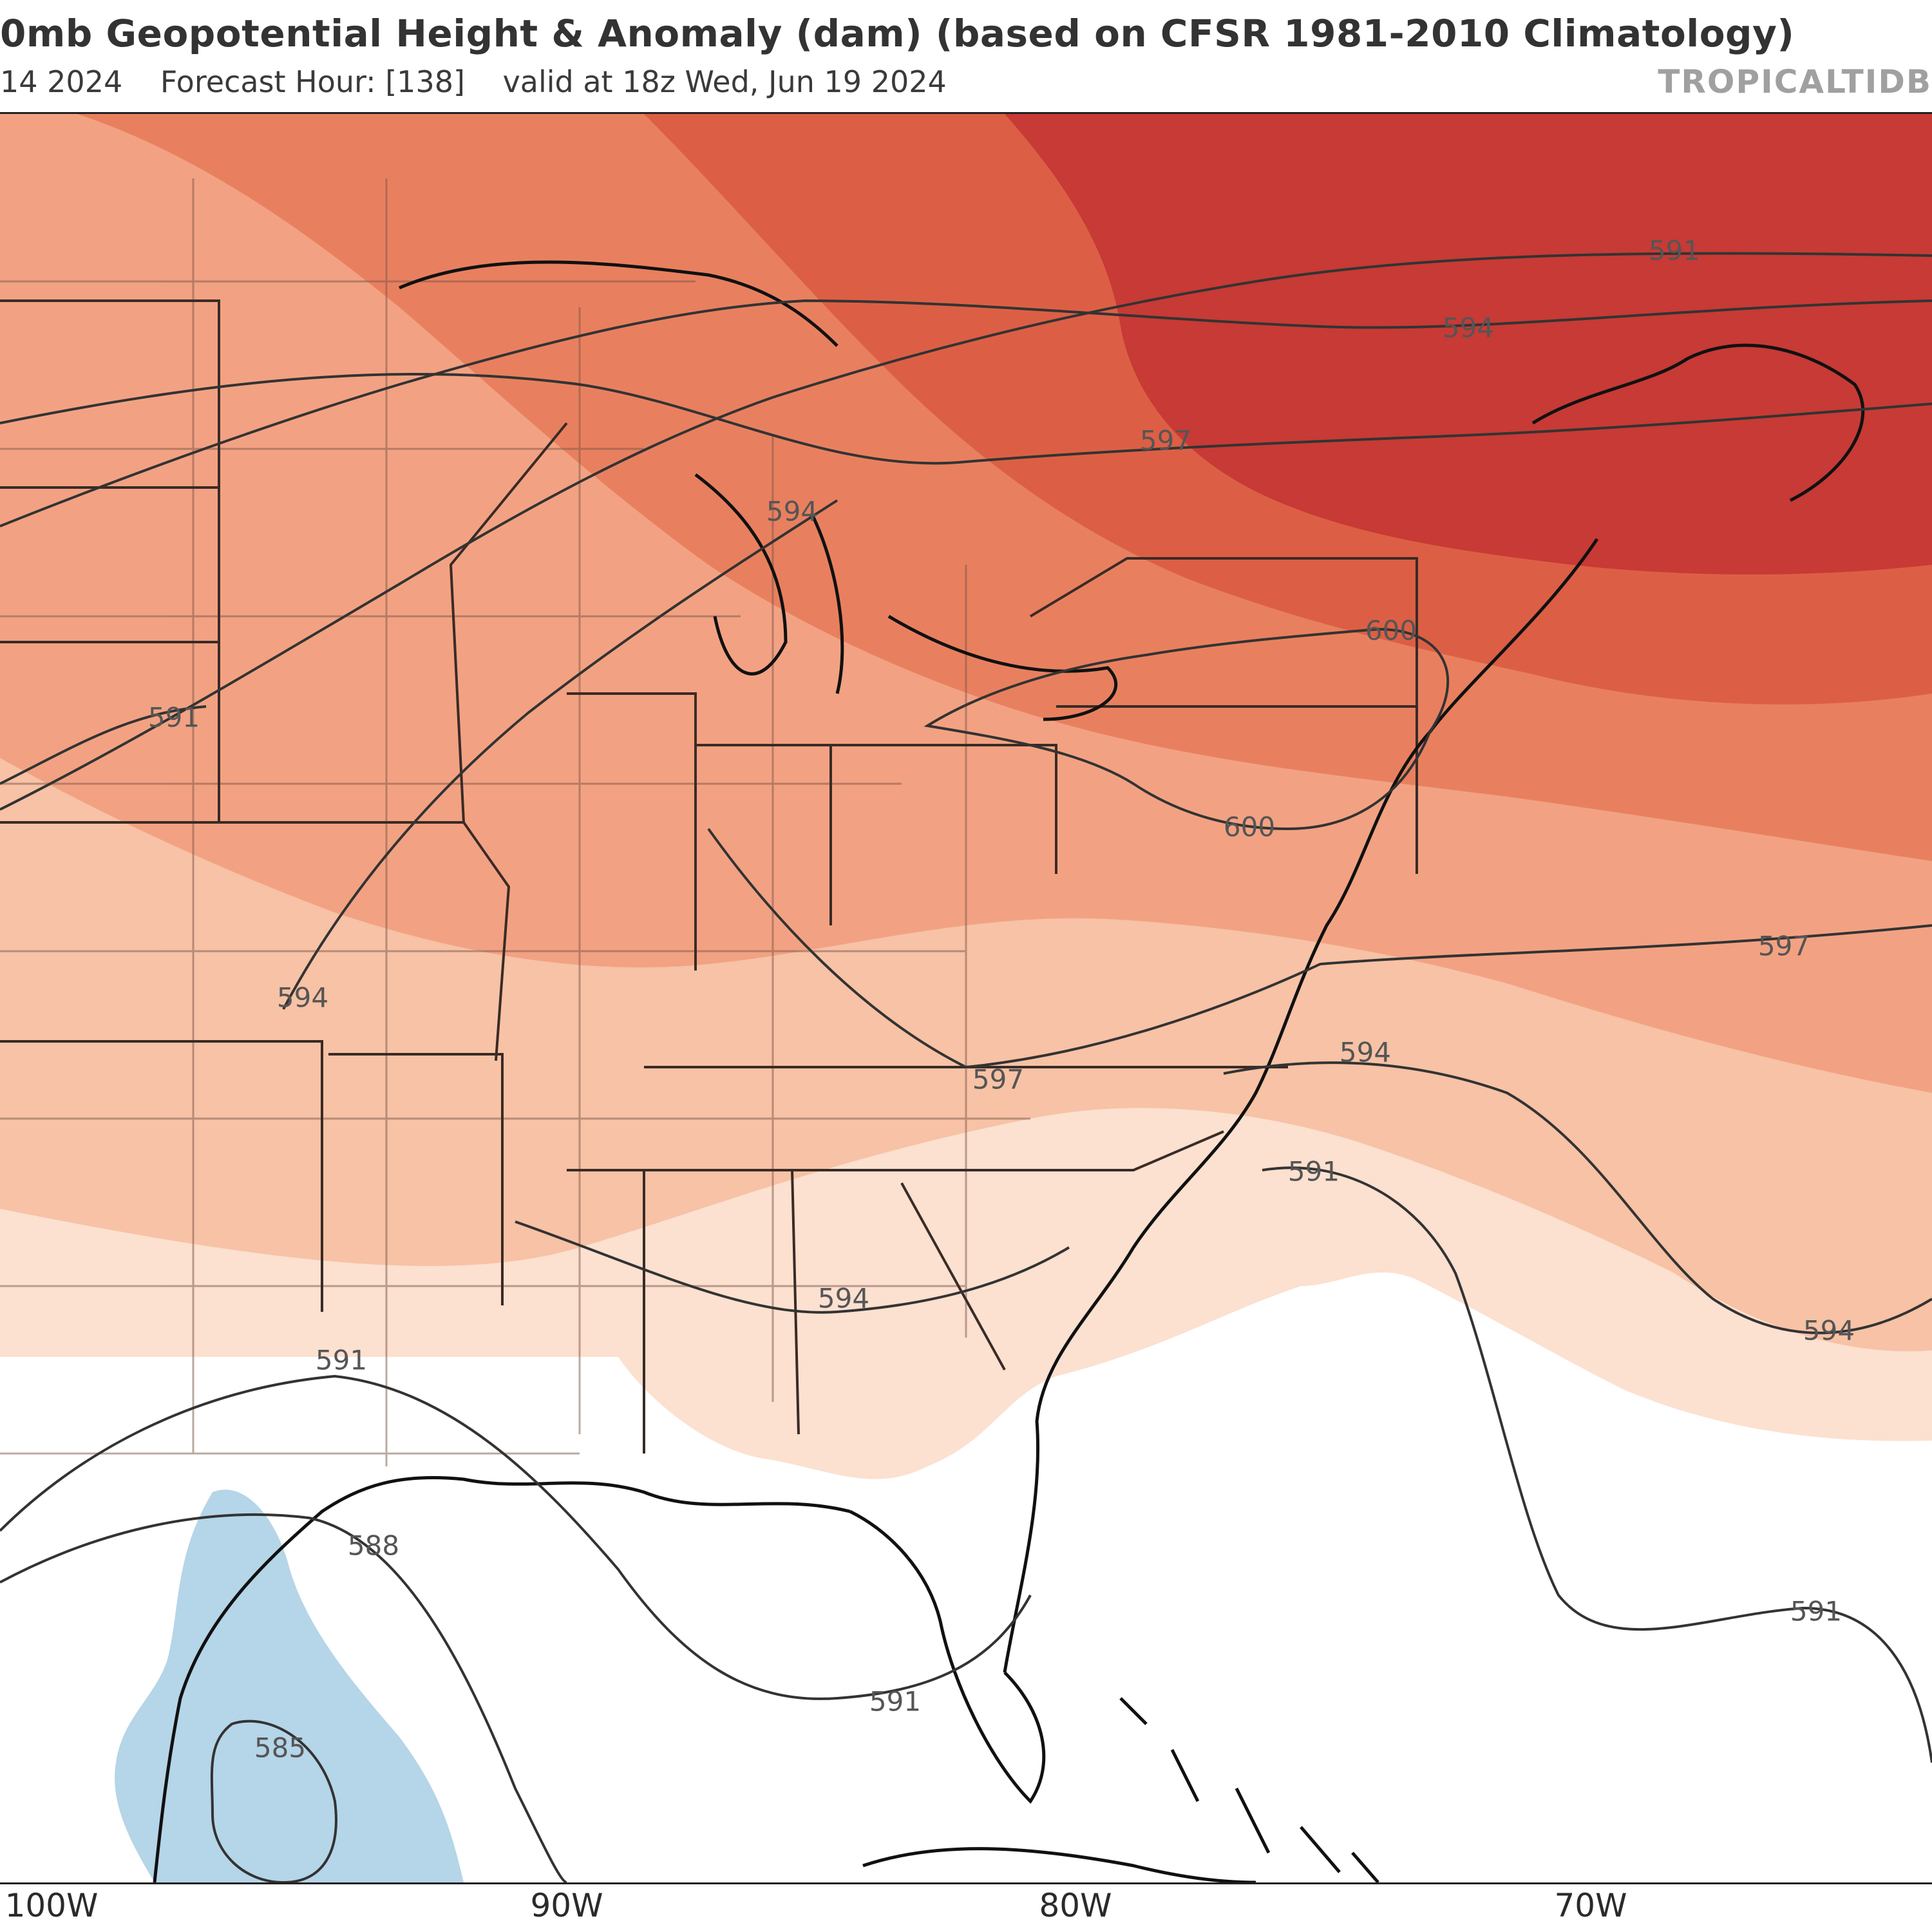 The image size is (1932, 1932). Describe the element at coordinates (1249, 1789) in the screenshot. I see `bahamas` at that location.